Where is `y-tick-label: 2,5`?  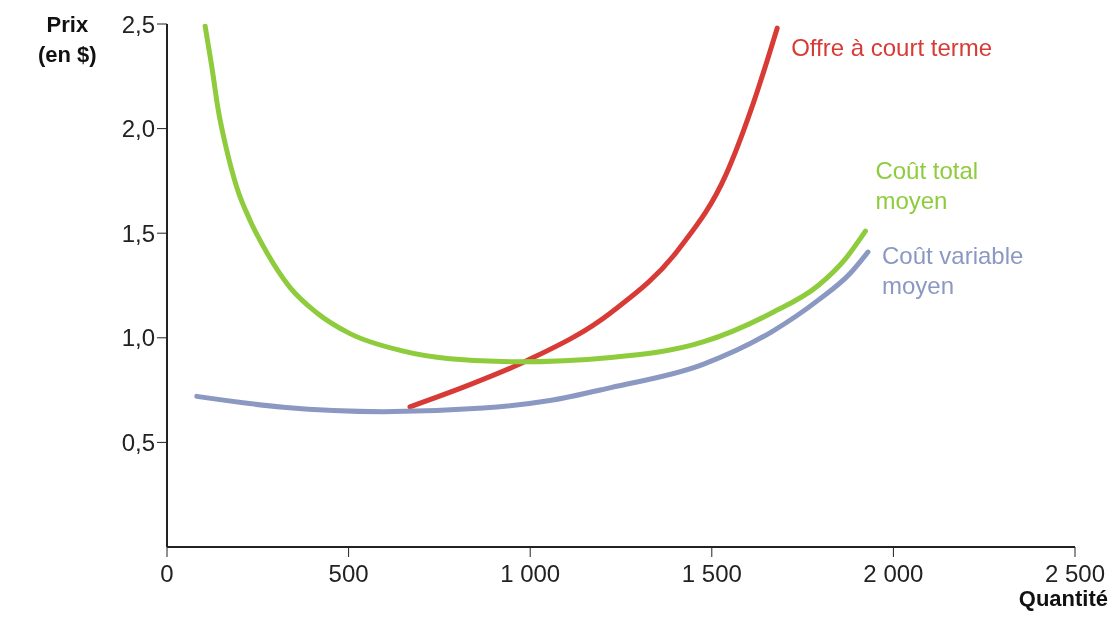
y-tick-label: 2,5 is located at coordinates (138, 24).